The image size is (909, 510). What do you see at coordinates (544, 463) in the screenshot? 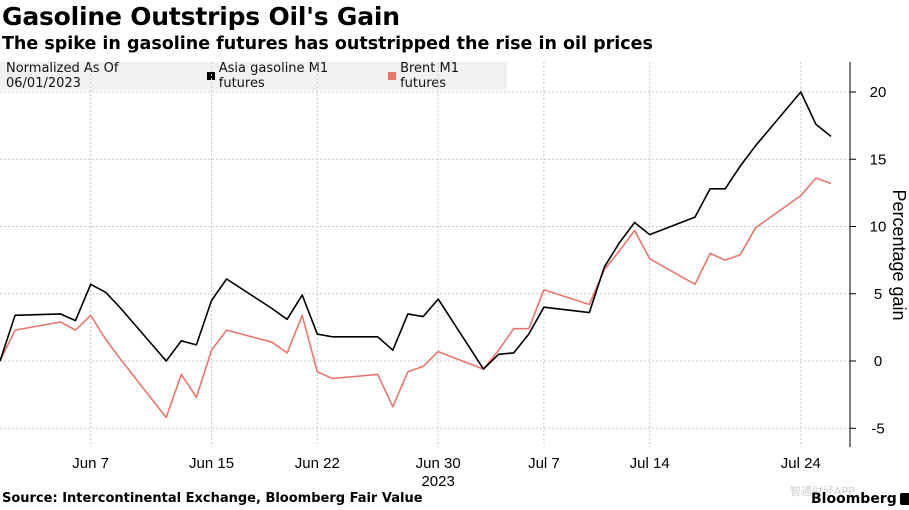
I see `x-tick-label: Jul 7` at bounding box center [544, 463].